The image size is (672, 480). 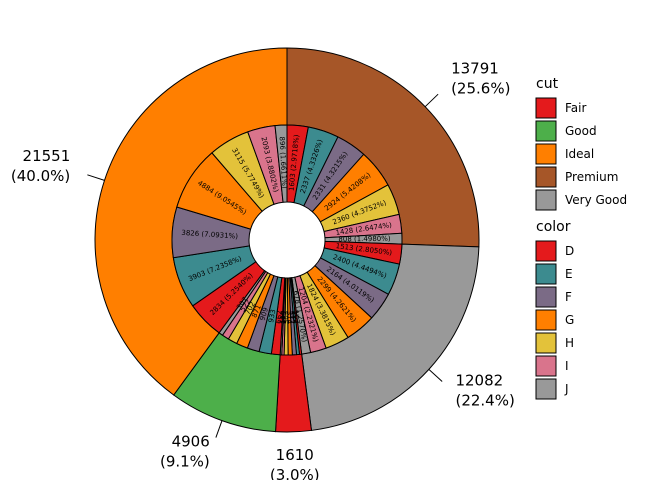 I want to click on leader-line-premium, so click(x=431, y=100).